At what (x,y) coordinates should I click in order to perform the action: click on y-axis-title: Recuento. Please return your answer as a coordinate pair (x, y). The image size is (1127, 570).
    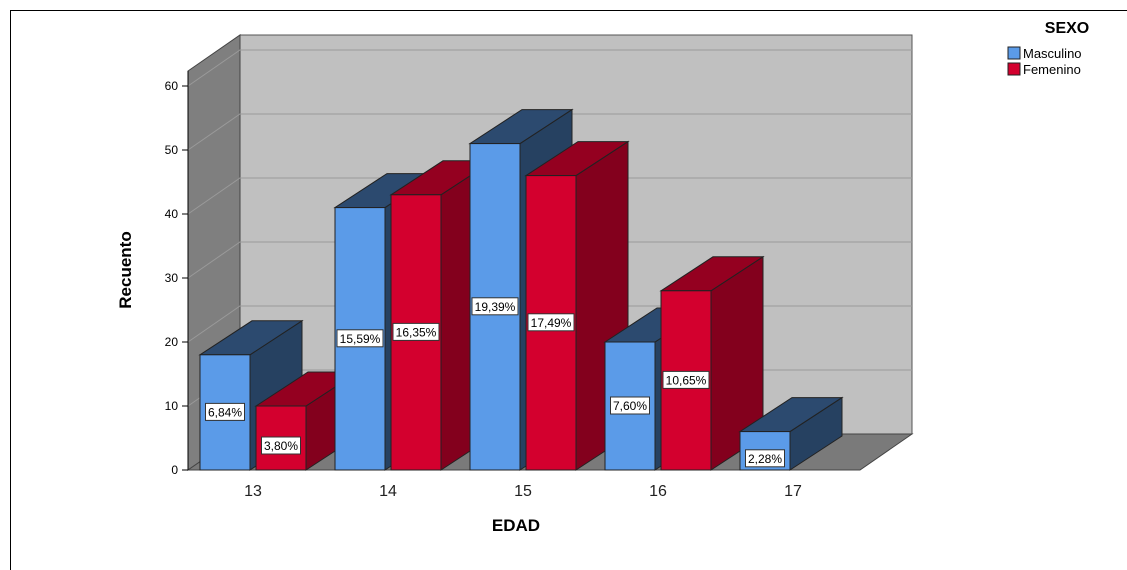
    Looking at the image, I should click on (125, 269).